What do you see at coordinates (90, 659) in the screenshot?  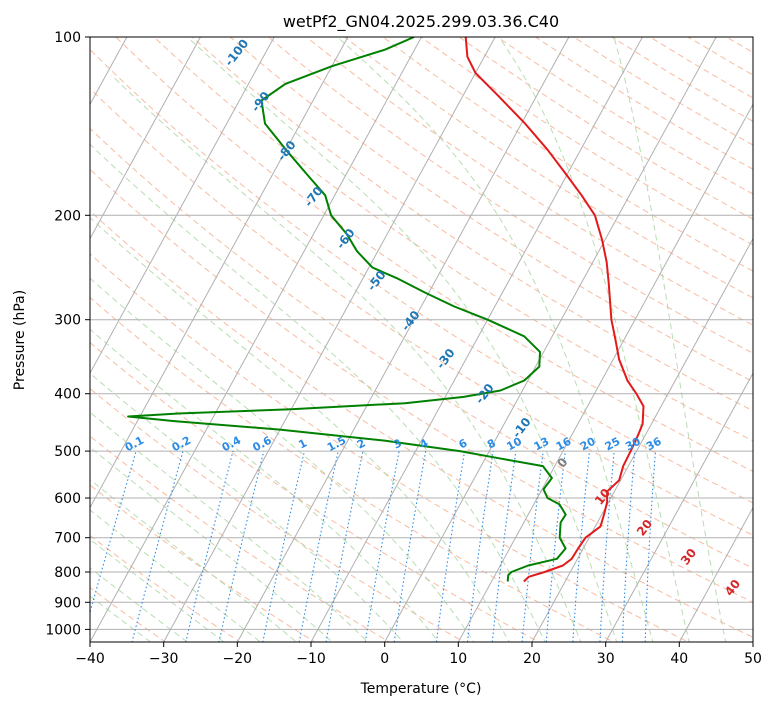 I see `x-tick-label: −40` at bounding box center [90, 659].